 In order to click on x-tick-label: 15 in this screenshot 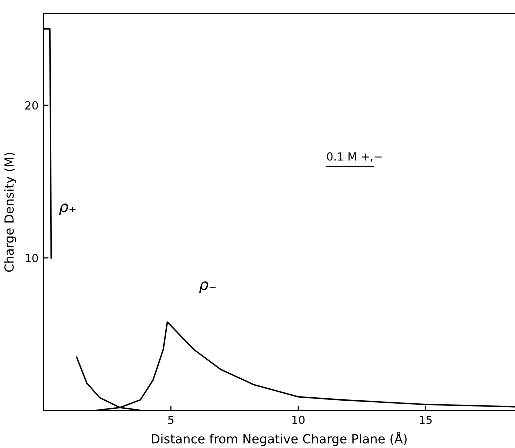, I will do `click(426, 420)`.